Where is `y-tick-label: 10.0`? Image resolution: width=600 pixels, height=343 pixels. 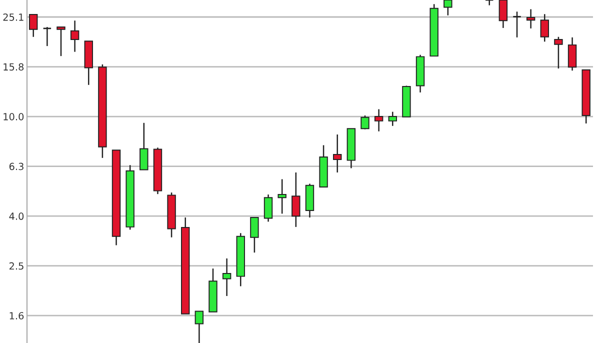 y-tick-label: 10.0 is located at coordinates (14, 116).